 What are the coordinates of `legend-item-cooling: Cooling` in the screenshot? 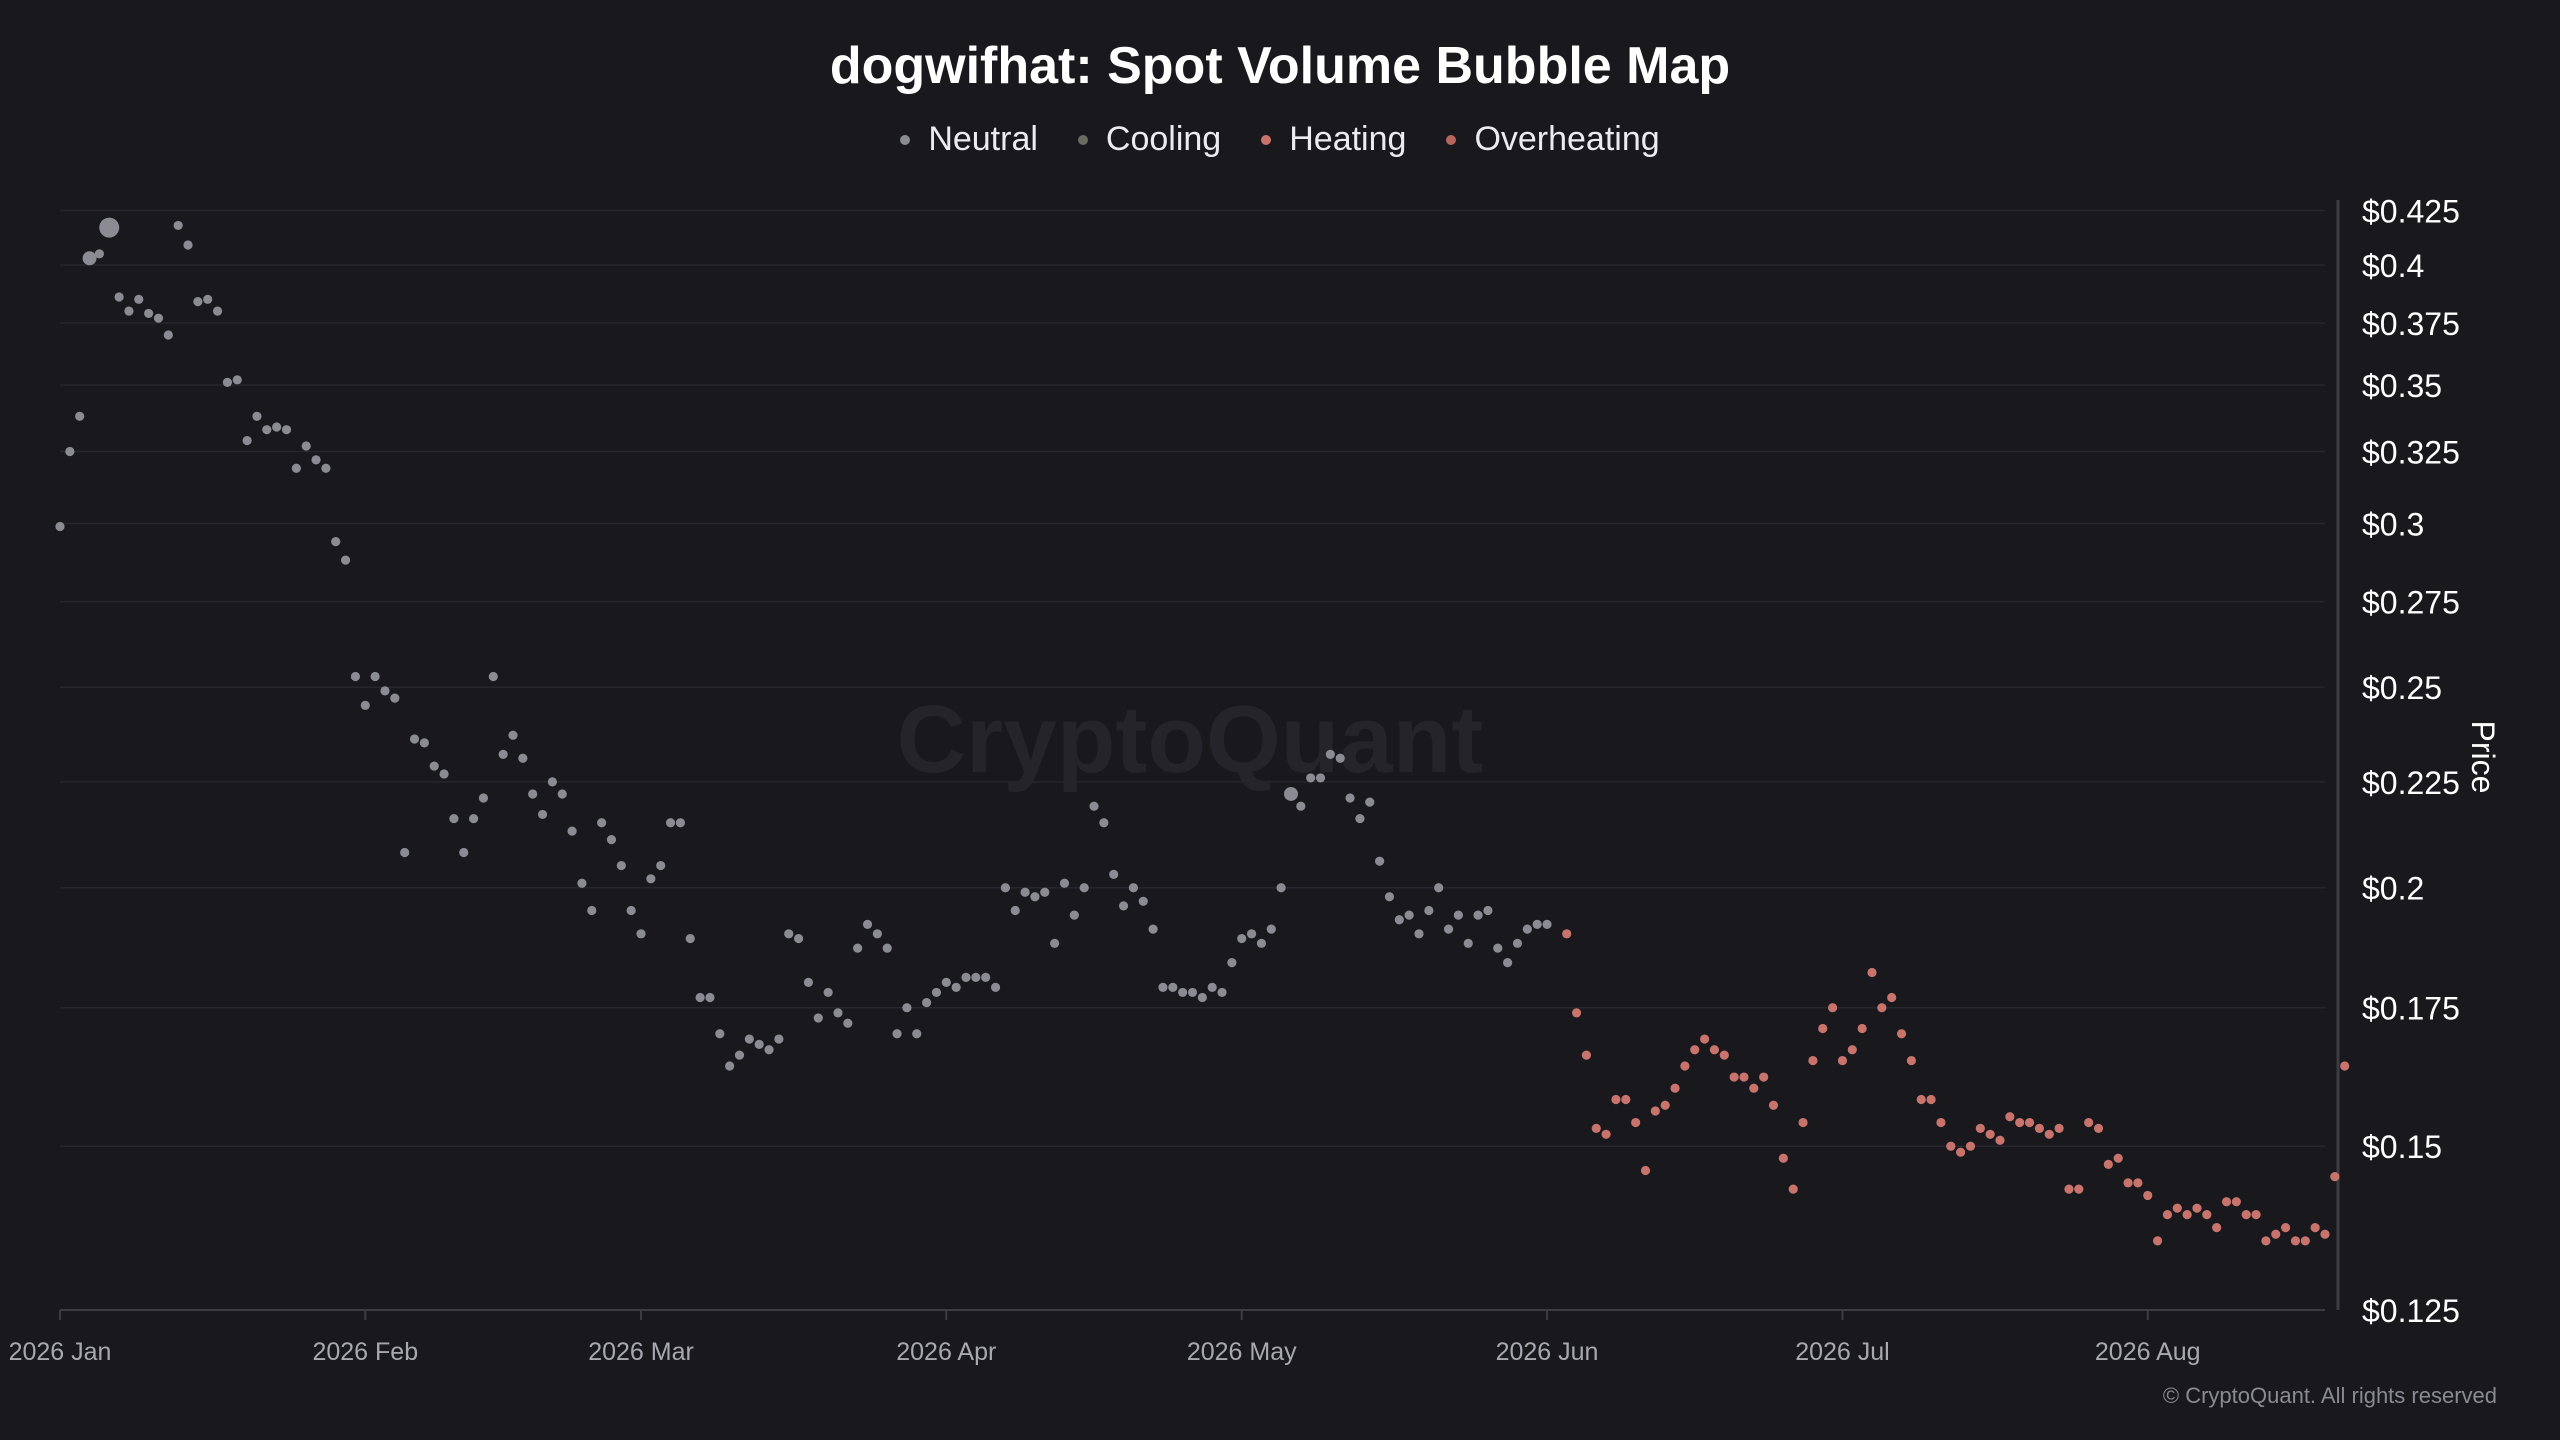 It's located at (1149, 139).